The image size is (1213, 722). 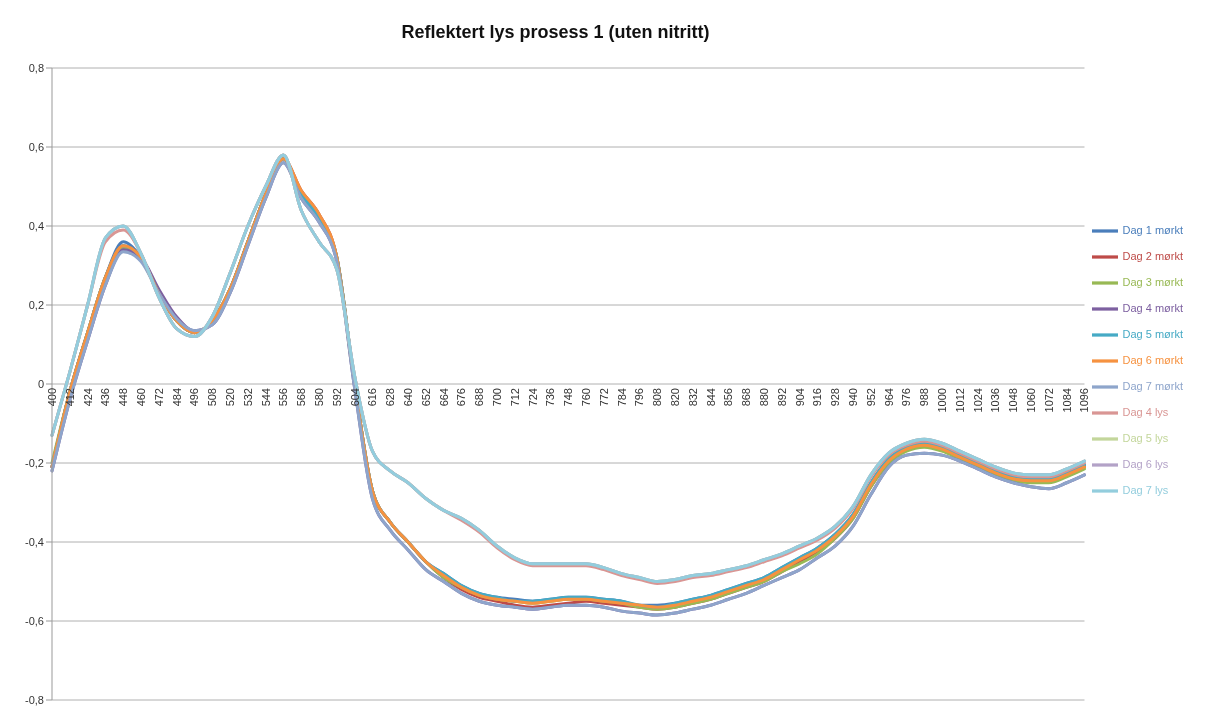 What do you see at coordinates (1145, 489) in the screenshot?
I see `legend-label: Dag 7 lys` at bounding box center [1145, 489].